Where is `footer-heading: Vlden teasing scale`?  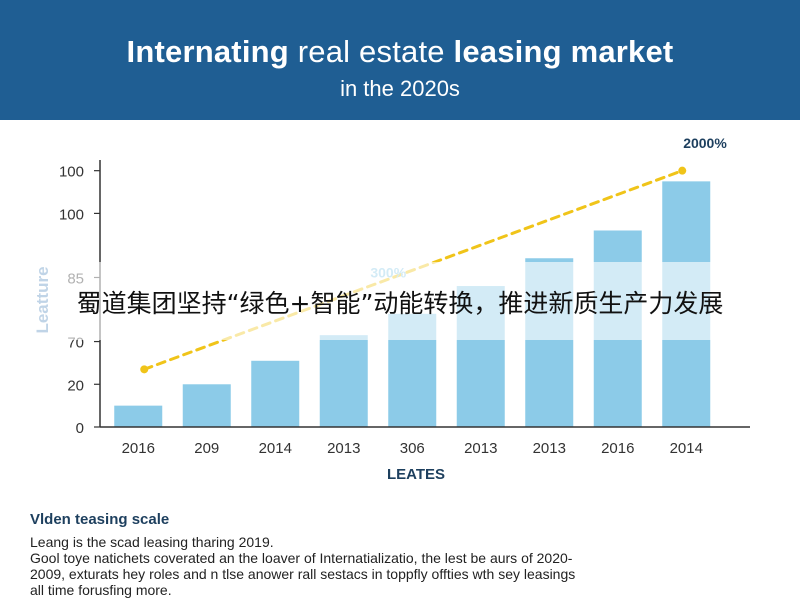 footer-heading: Vlden teasing scale is located at coordinates (100, 519).